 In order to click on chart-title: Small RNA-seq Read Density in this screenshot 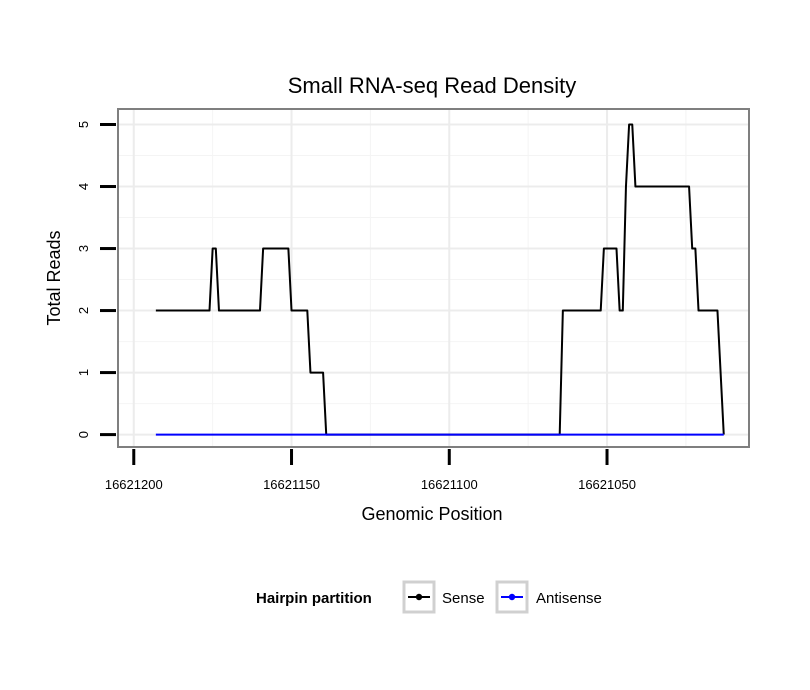, I will do `click(432, 85)`.